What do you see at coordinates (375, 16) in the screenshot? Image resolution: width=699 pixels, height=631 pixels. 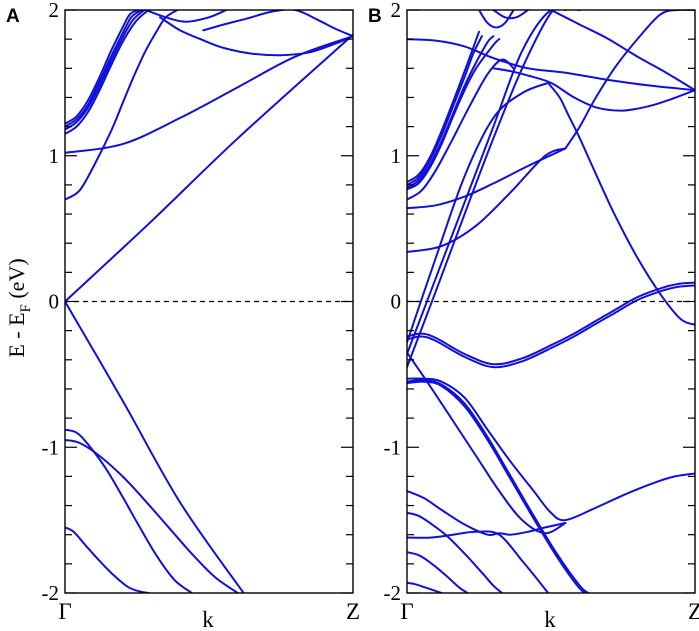 I see `panel-letter: B` at bounding box center [375, 16].